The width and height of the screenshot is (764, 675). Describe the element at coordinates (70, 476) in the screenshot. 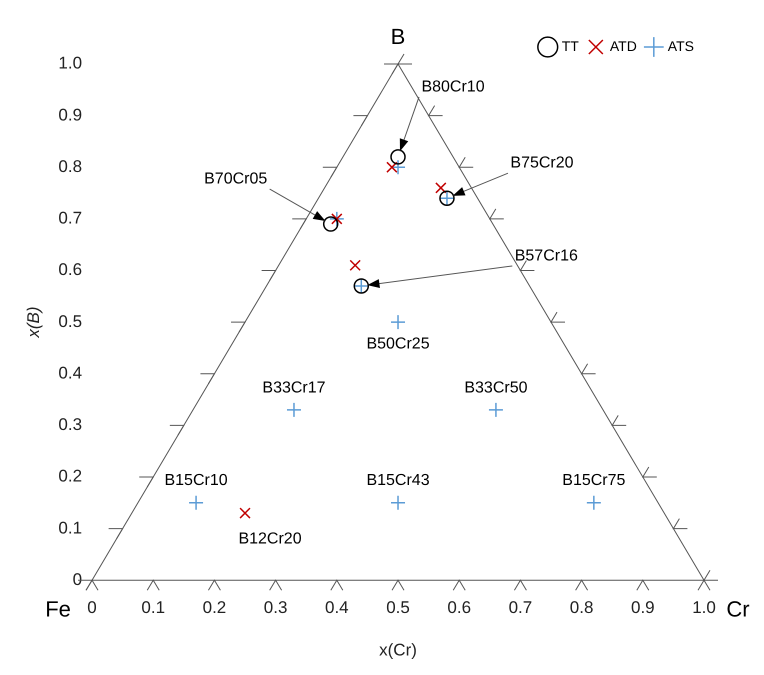

I see `y-tick-label: 0.2` at that location.